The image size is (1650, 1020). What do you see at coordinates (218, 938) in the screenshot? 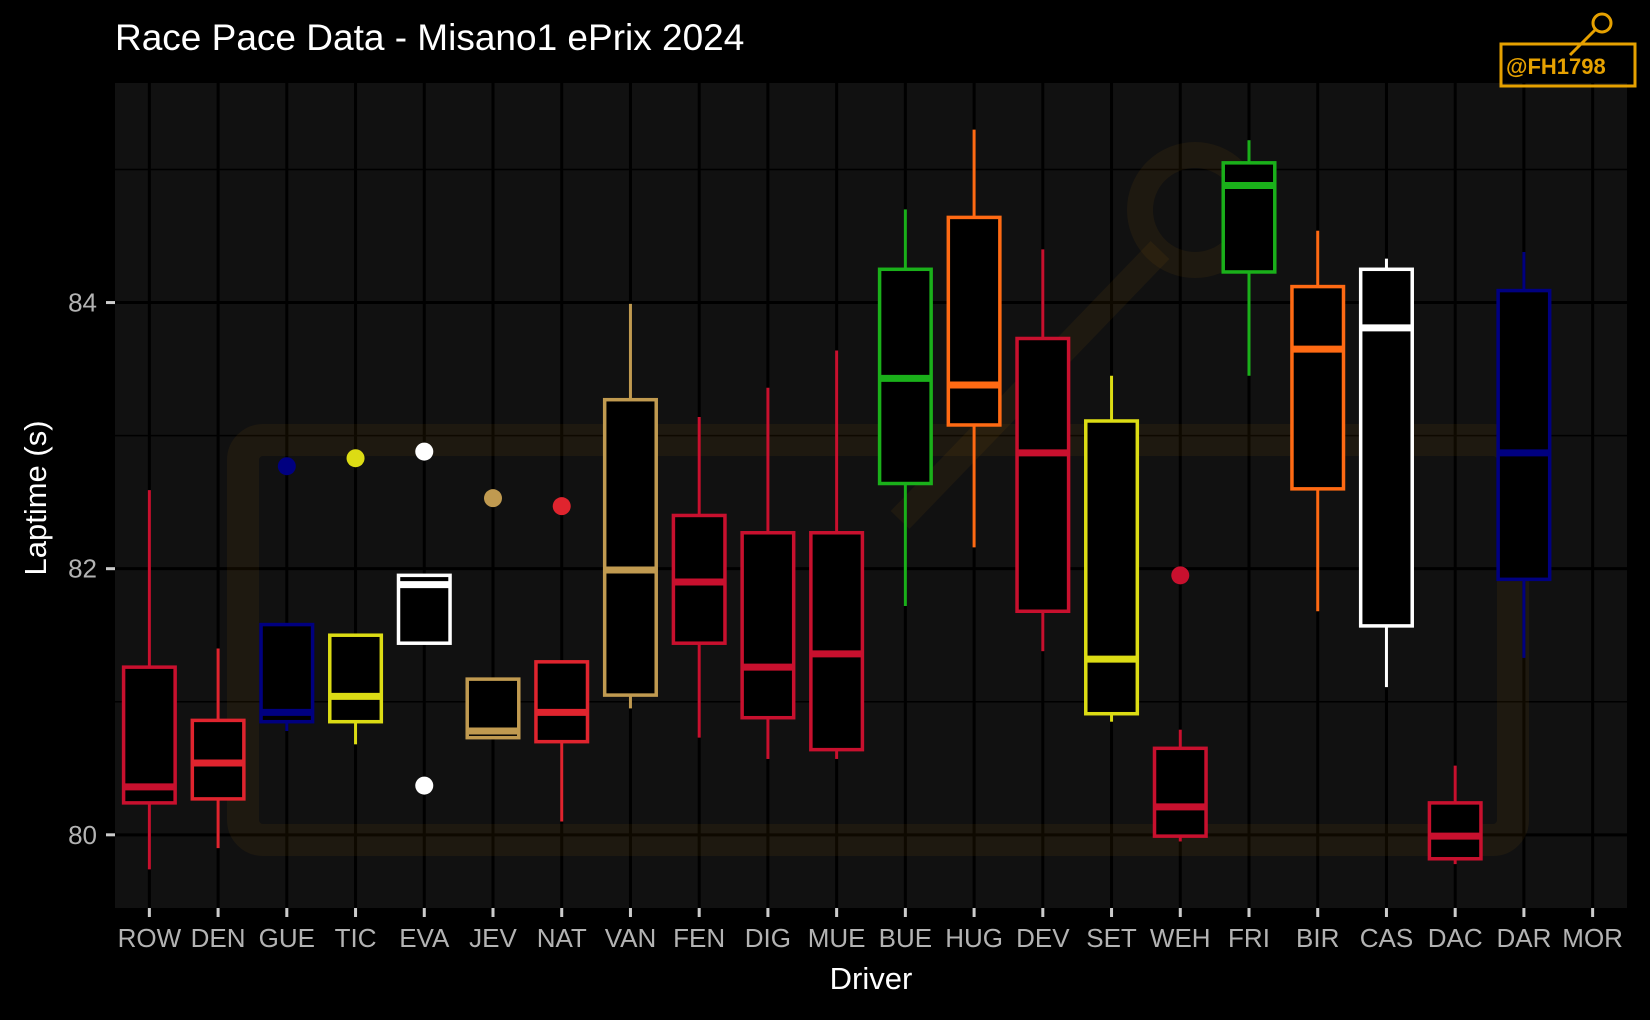
I see `x-tick-label: DEN` at bounding box center [218, 938].